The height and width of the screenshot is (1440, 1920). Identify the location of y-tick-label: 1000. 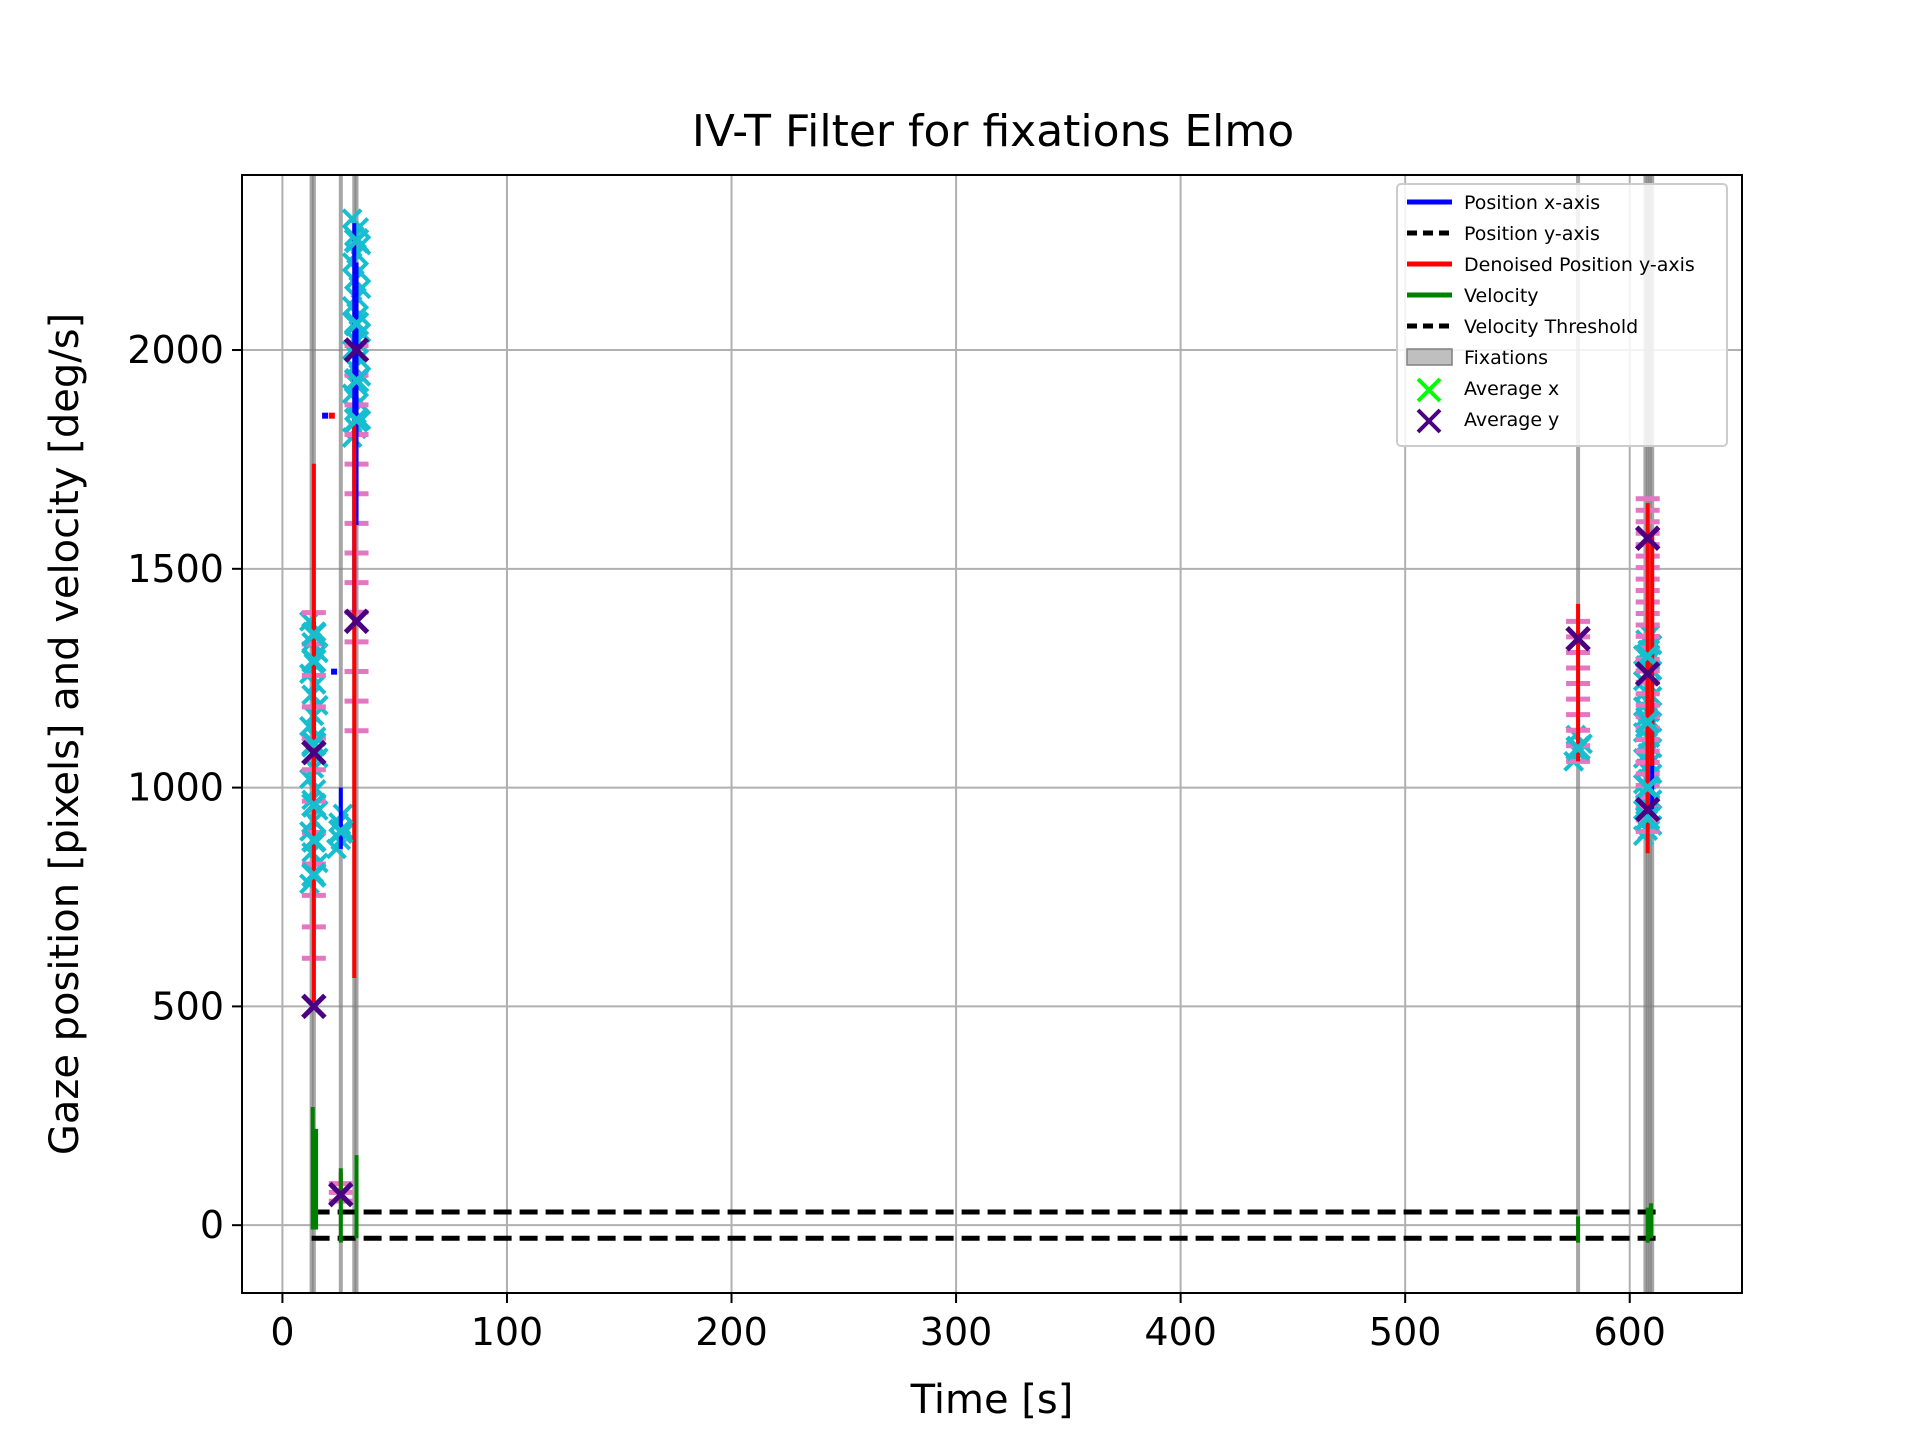
(175, 788).